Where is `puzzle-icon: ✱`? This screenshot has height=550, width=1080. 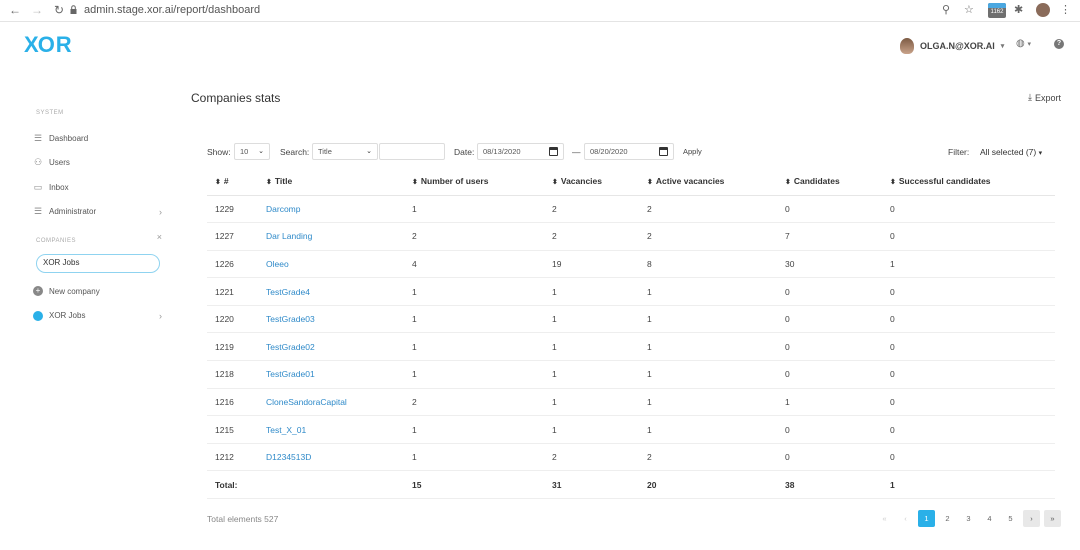 puzzle-icon: ✱ is located at coordinates (1019, 10).